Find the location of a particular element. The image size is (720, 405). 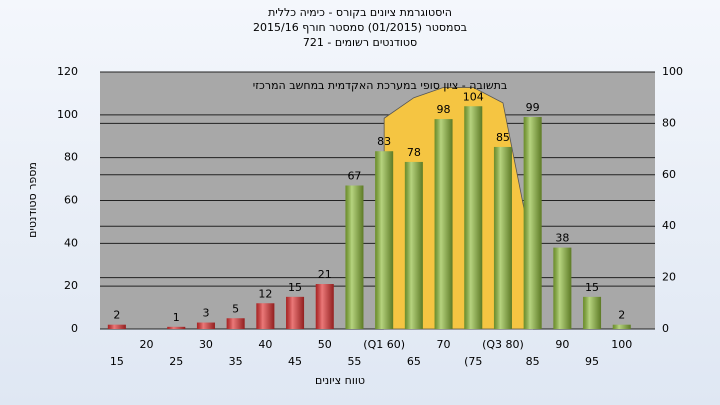

y-tick-label: 40 is located at coordinates (71, 242).